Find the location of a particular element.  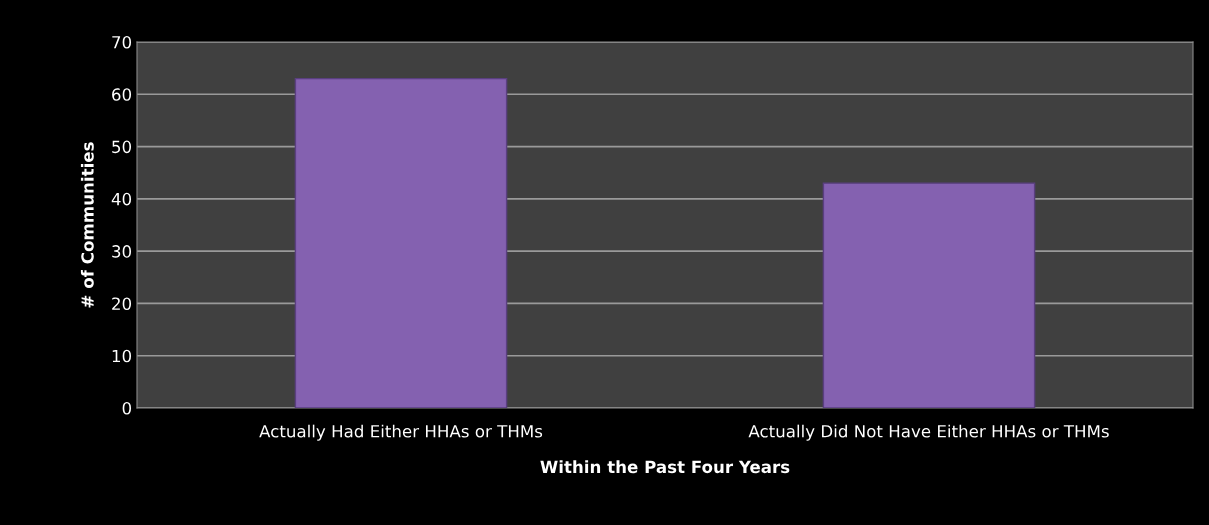

y-tick-label: 40 is located at coordinates (121, 199).